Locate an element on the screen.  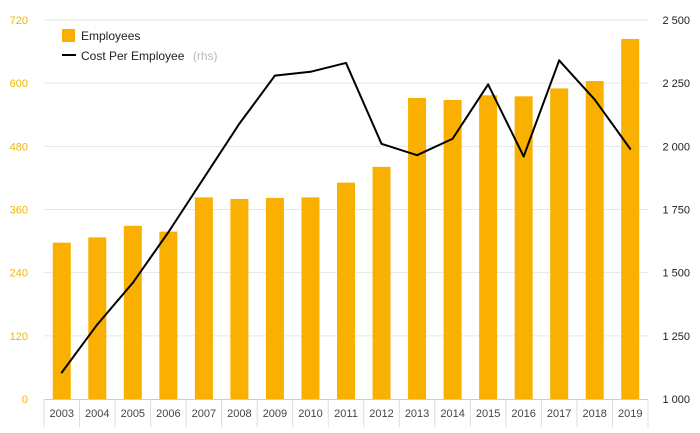
x-tick-label: 2007 is located at coordinates (204, 414).